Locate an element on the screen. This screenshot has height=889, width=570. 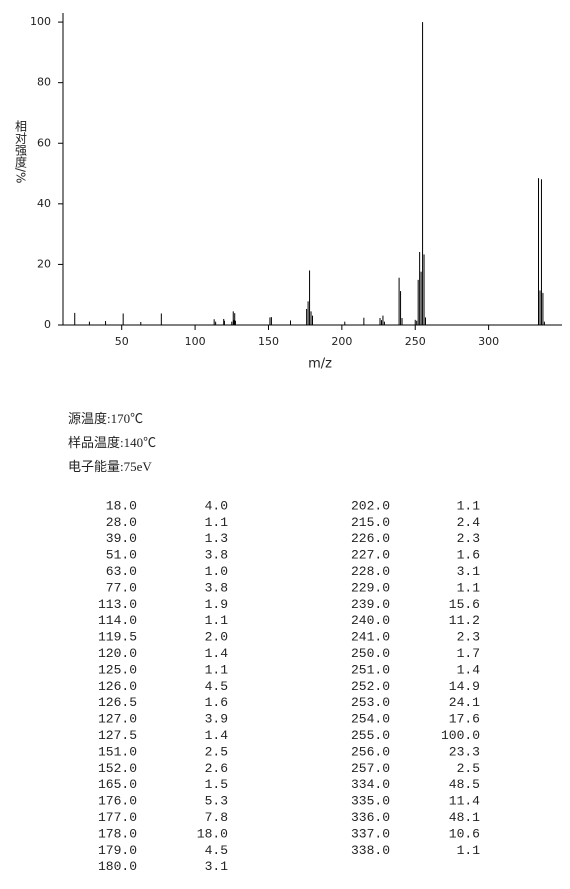
x-tick-label: 200 is located at coordinates (341, 341).